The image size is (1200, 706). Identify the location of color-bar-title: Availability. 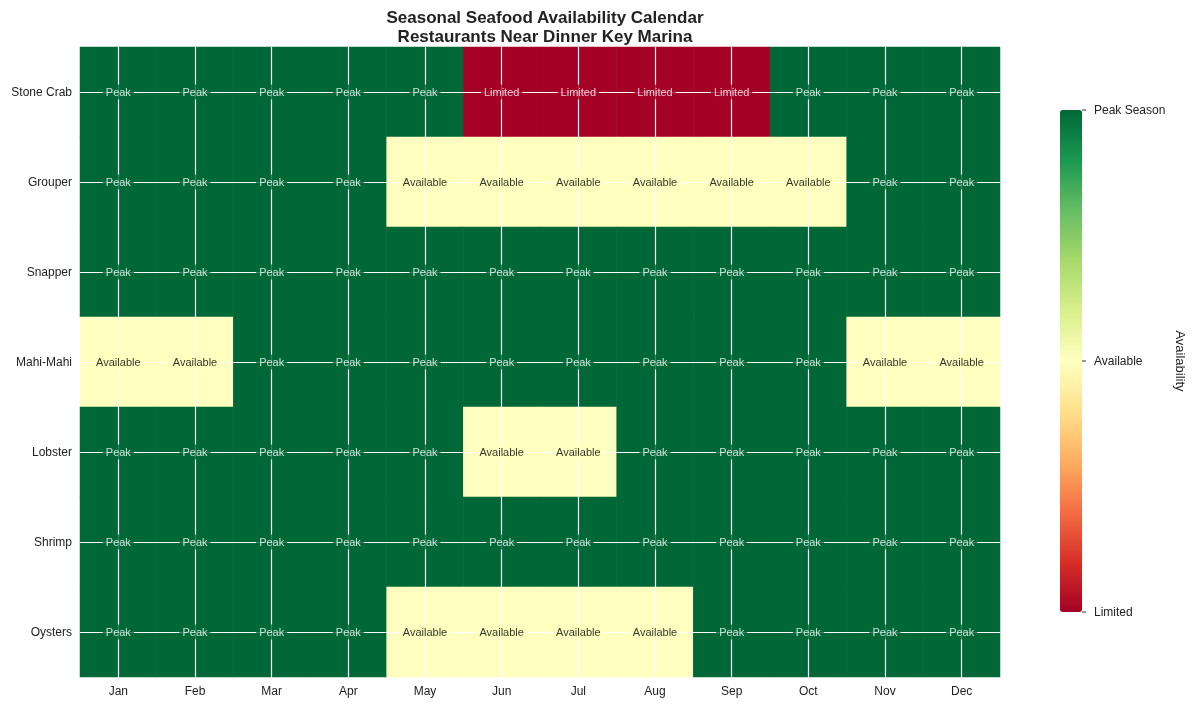
(1180, 361).